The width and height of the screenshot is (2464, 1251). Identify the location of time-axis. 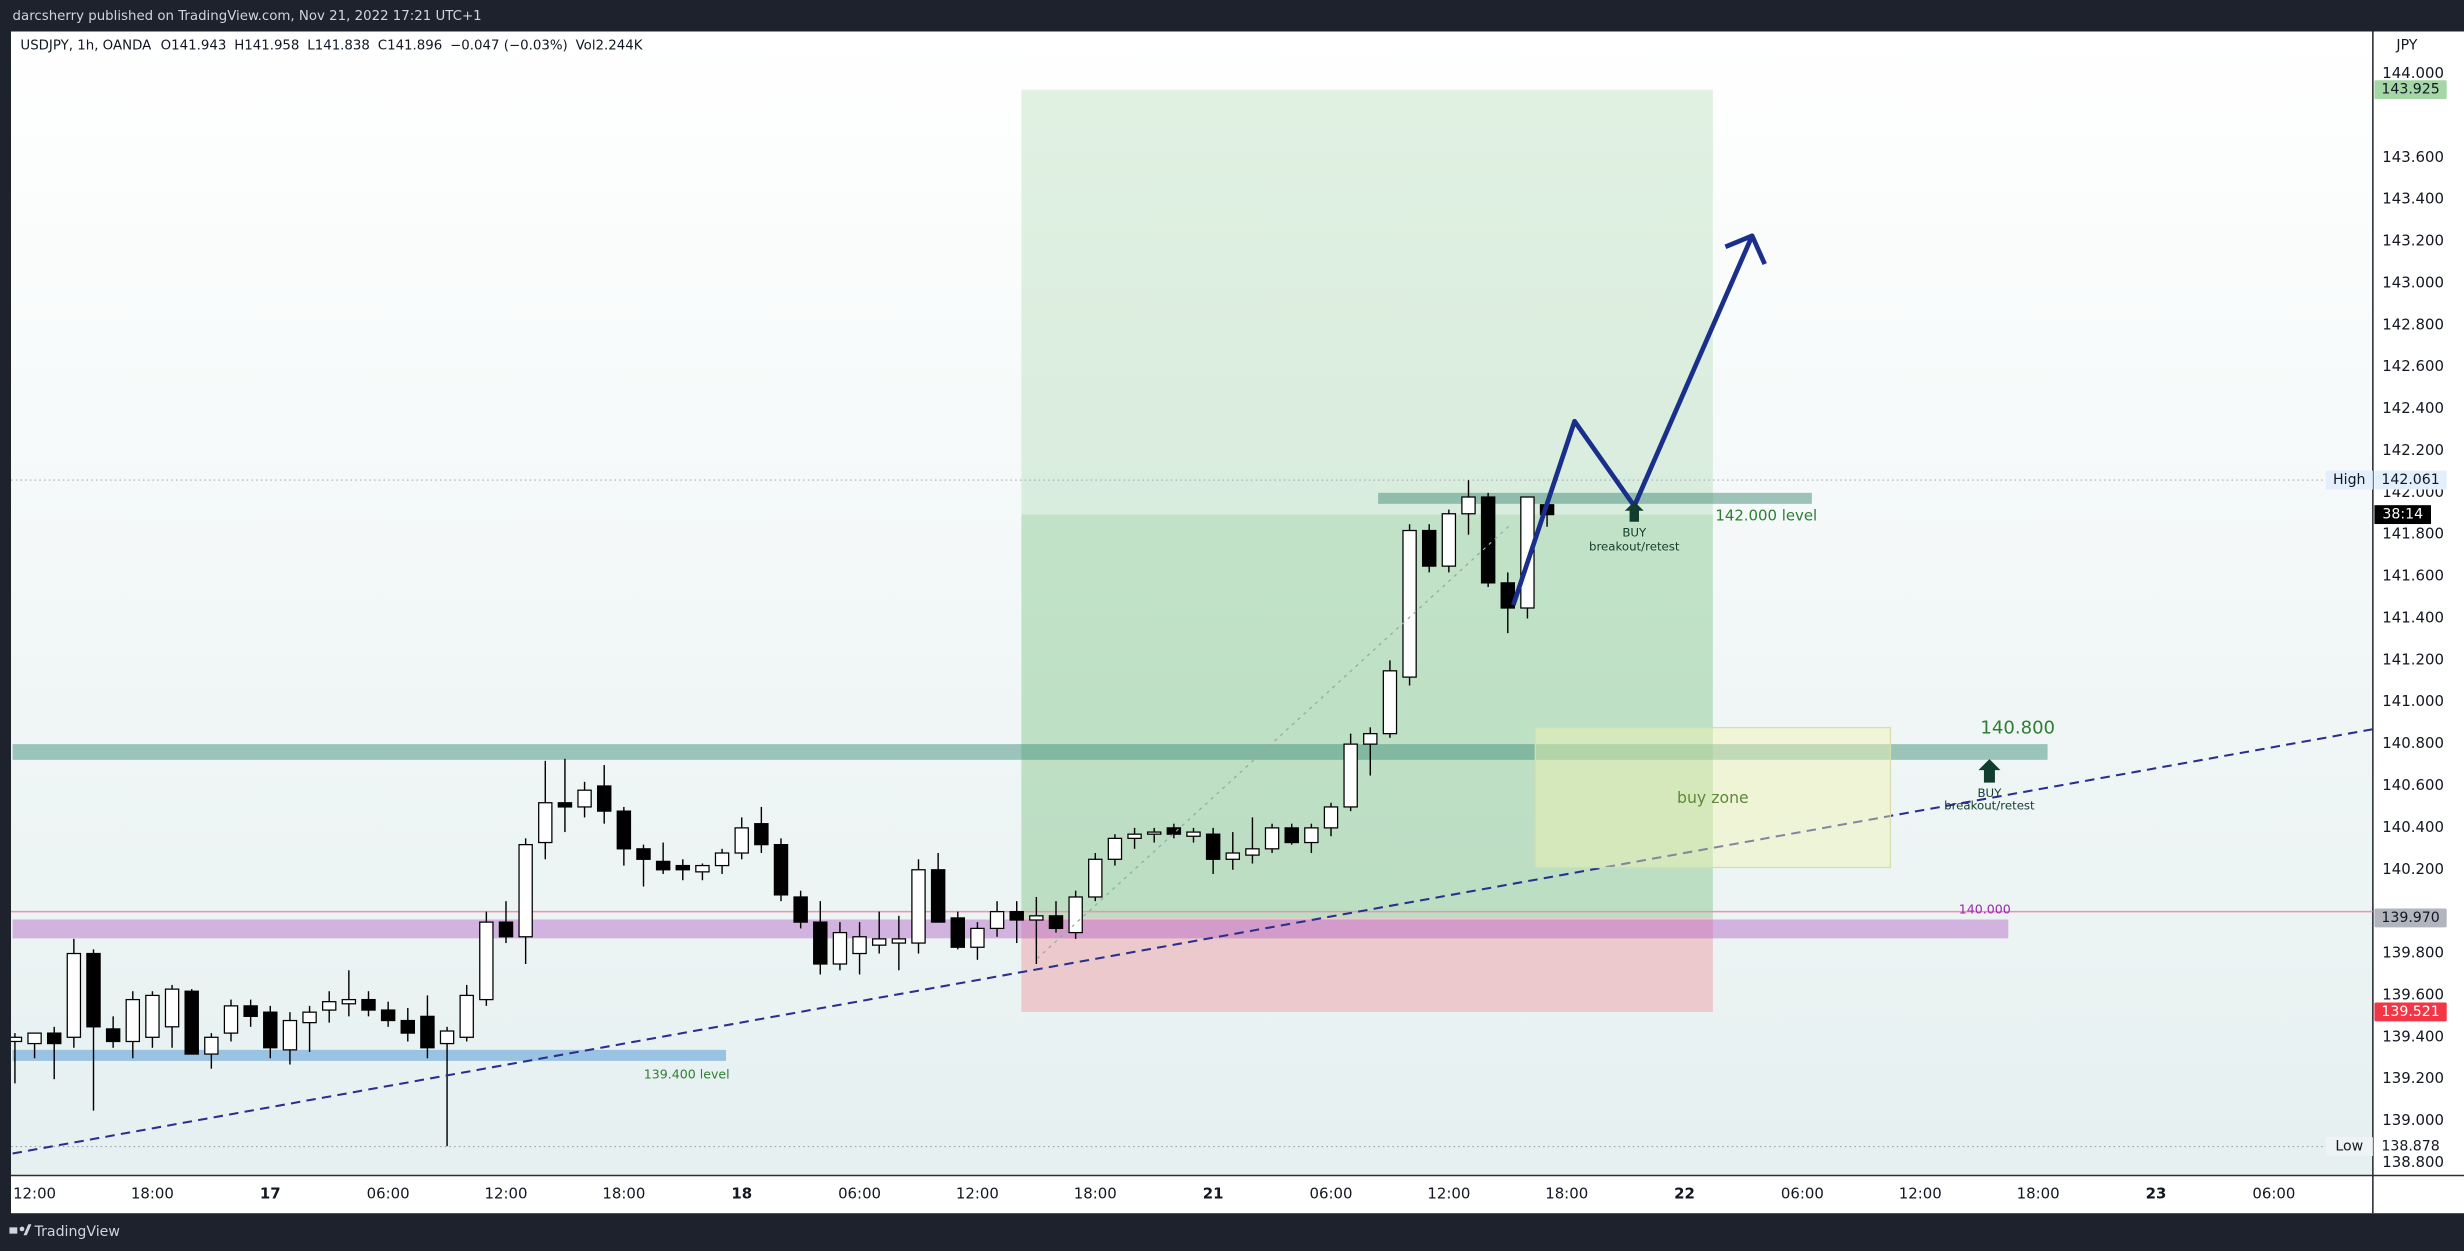
(1237, 1194).